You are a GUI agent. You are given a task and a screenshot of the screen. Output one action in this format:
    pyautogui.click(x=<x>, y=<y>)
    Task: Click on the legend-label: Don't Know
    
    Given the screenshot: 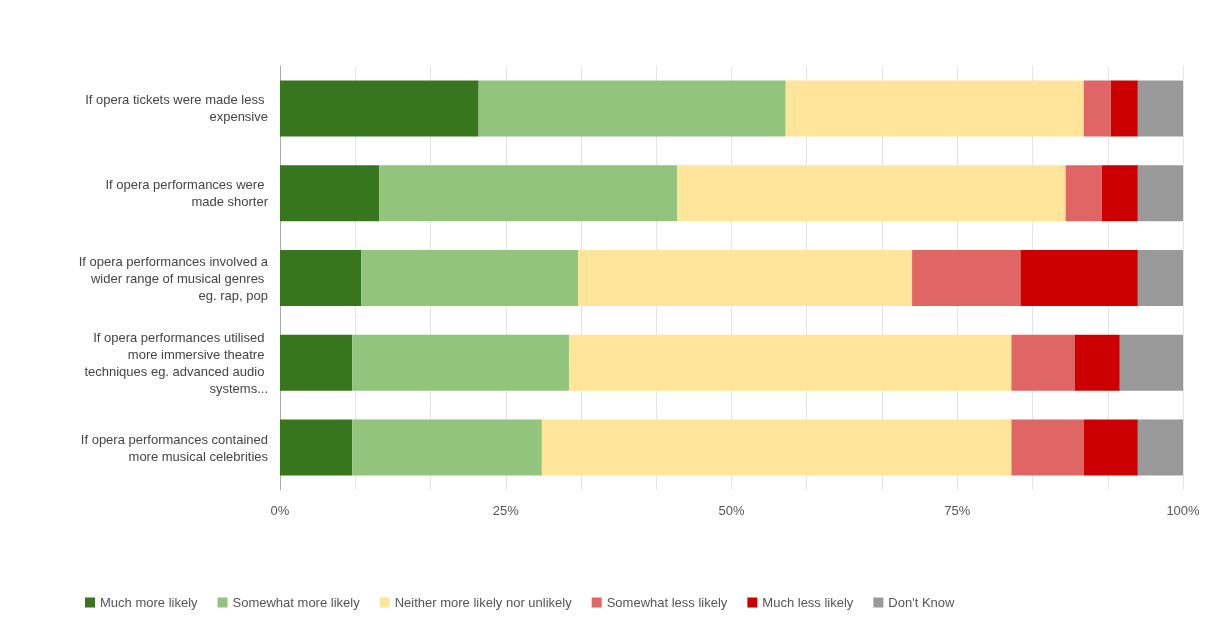 What is the action you would take?
    pyautogui.click(x=922, y=602)
    